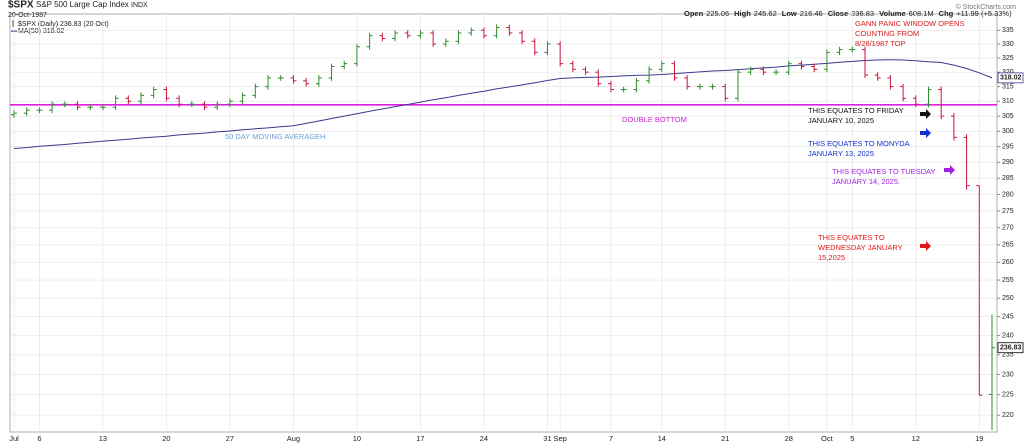 The image size is (1024, 446). Describe the element at coordinates (1008, 245) in the screenshot. I see `y-tick-label: 265` at that location.